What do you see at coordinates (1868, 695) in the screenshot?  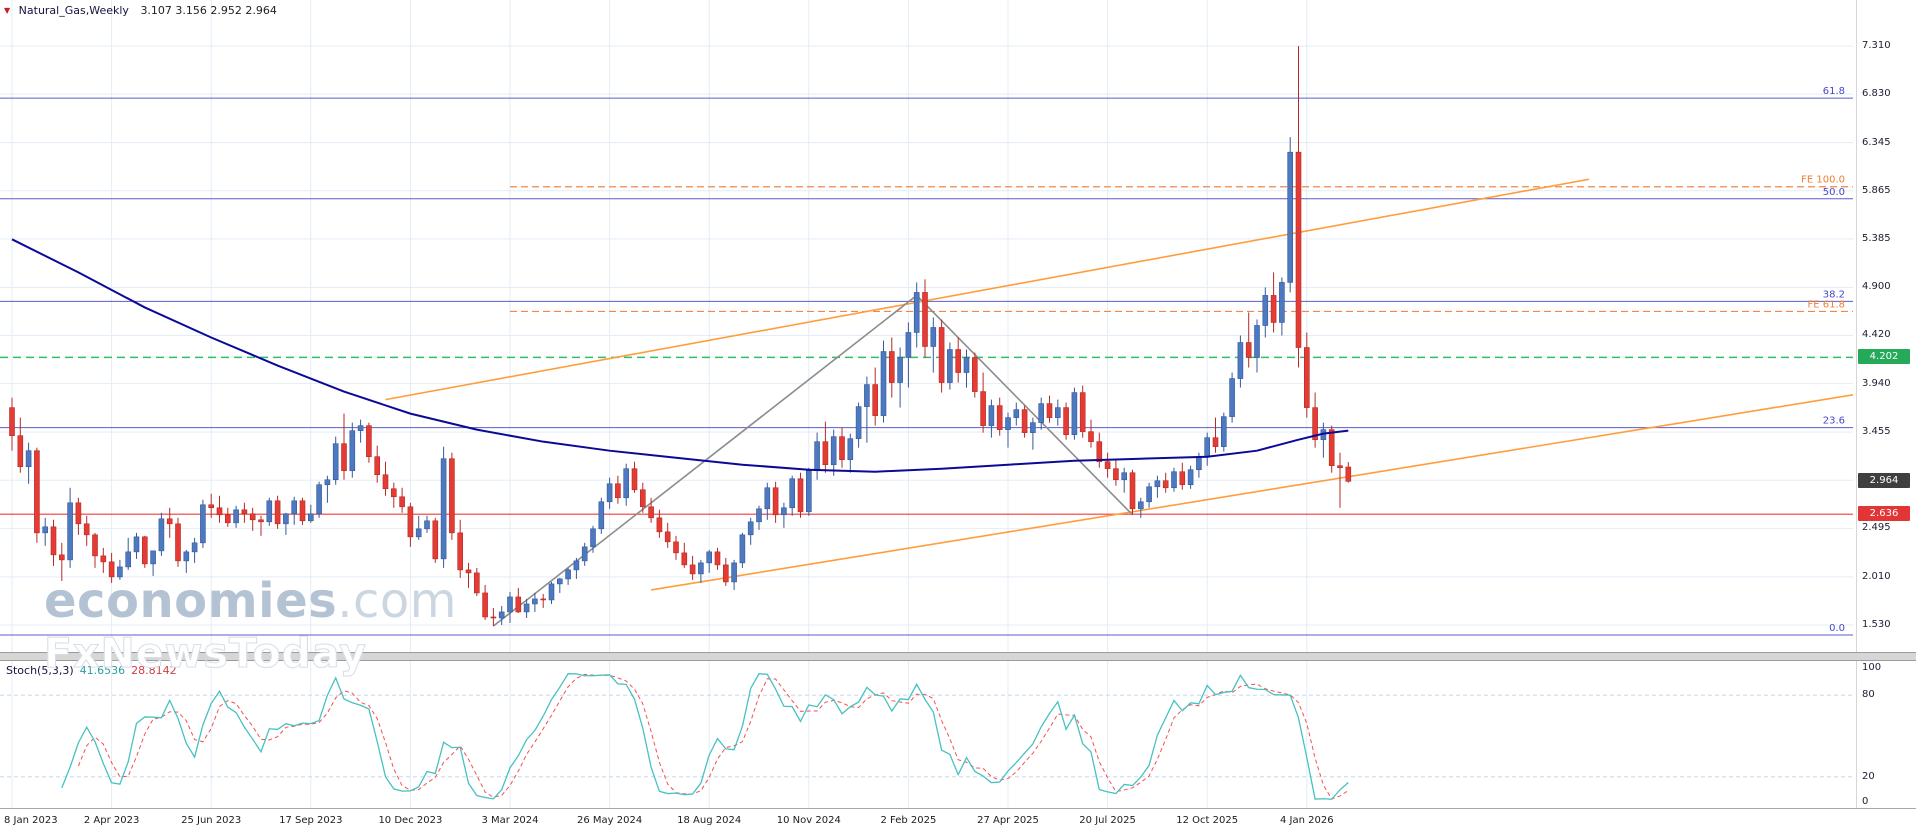 I see `stoch-scale-label: 80` at bounding box center [1868, 695].